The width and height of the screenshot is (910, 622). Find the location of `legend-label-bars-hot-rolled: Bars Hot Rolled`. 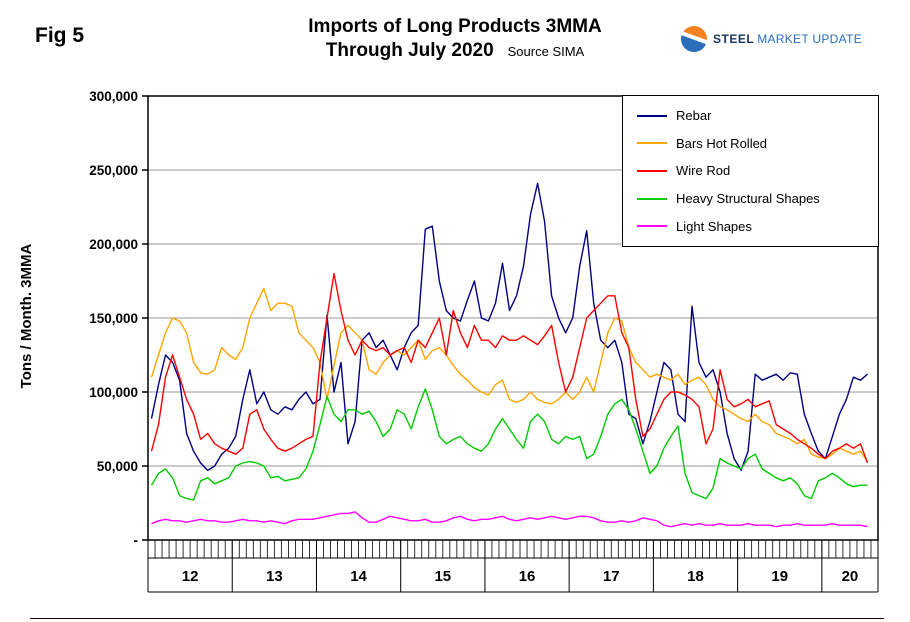

legend-label-bars-hot-rolled: Bars Hot Rolled is located at coordinates (722, 143).